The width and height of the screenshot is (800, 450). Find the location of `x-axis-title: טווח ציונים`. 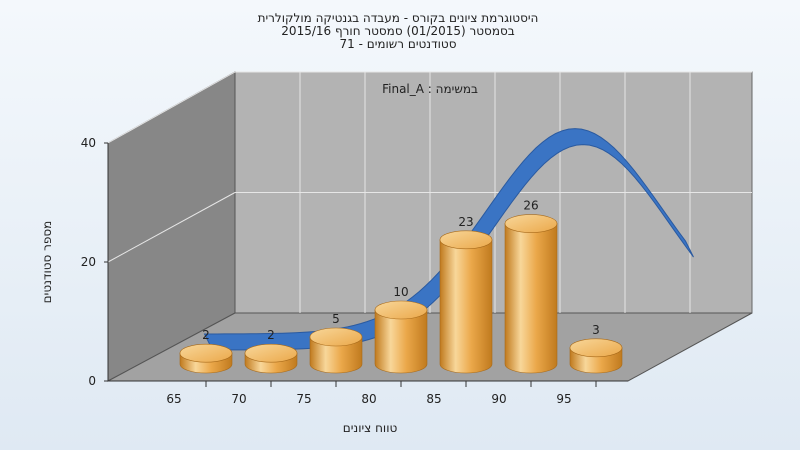

x-axis-title: טווח ציונים is located at coordinates (370, 428).